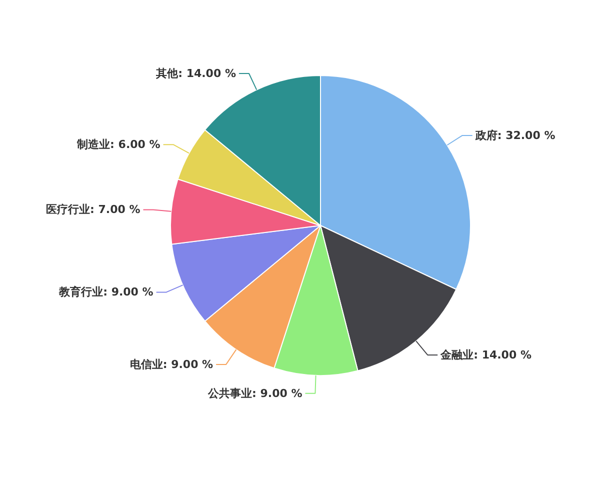  I want to click on slice-label: 政府: 32.00 %, so click(515, 135).